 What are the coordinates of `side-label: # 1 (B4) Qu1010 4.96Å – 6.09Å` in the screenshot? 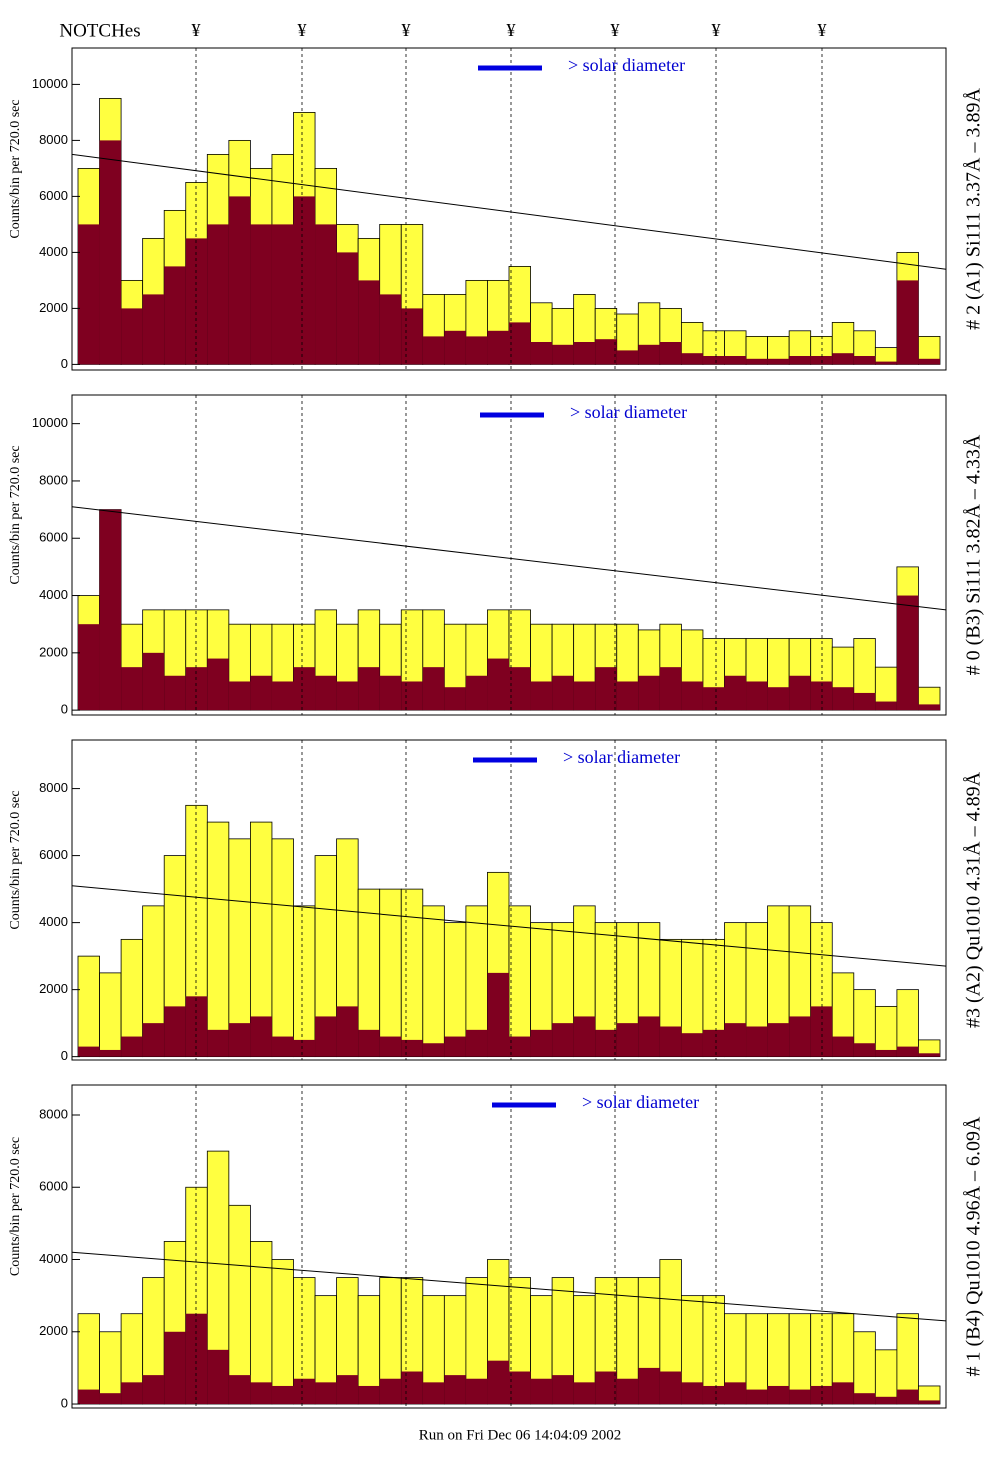 It's located at (974, 1246).